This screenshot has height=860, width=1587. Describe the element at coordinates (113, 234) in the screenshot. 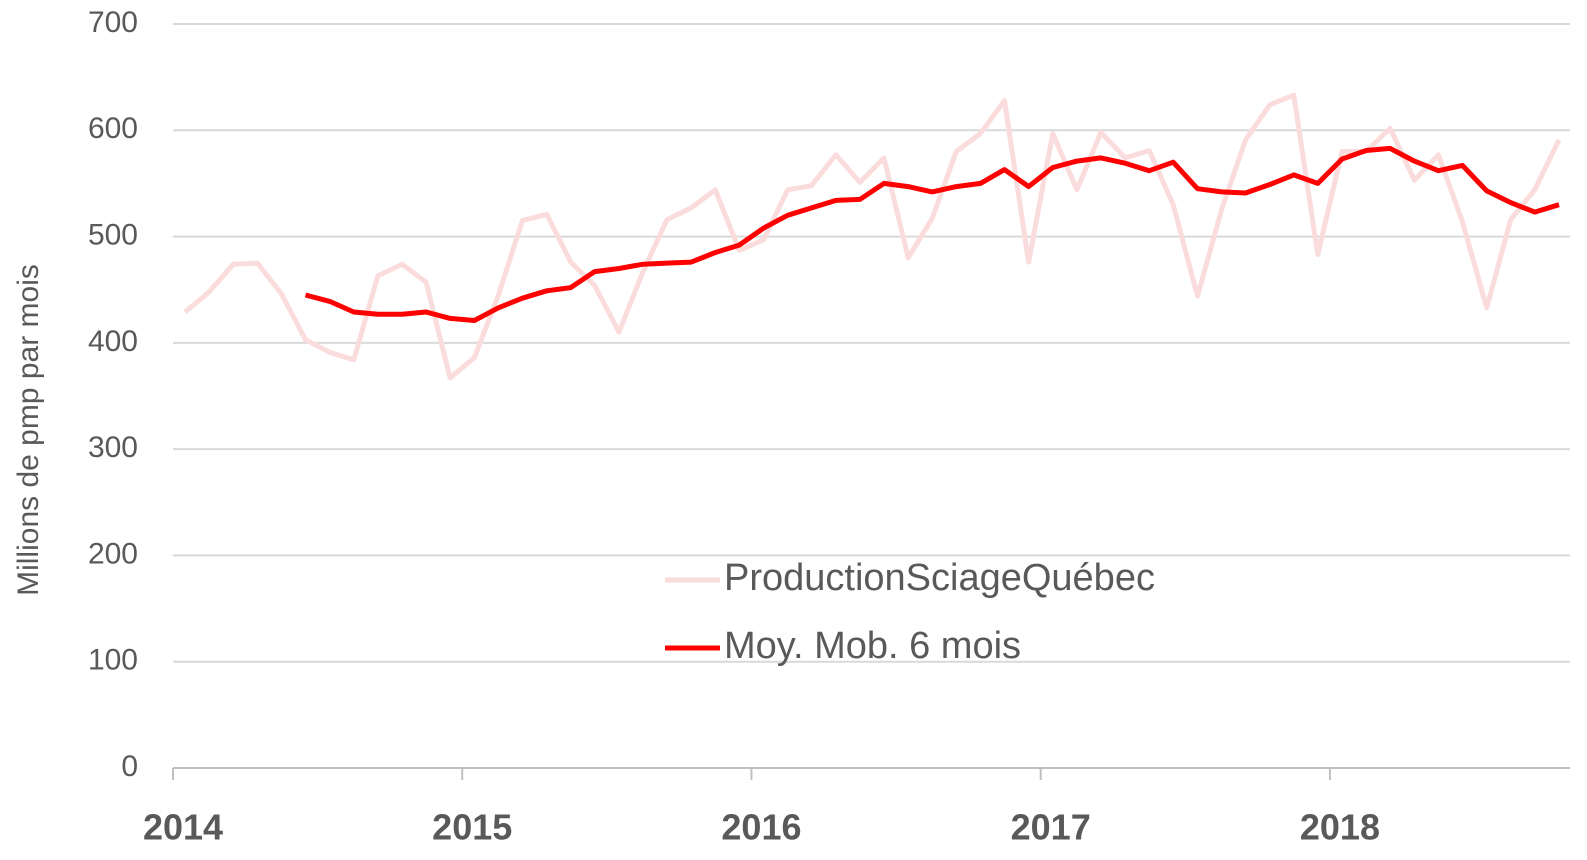

I see `y-tick-label: 500` at that location.